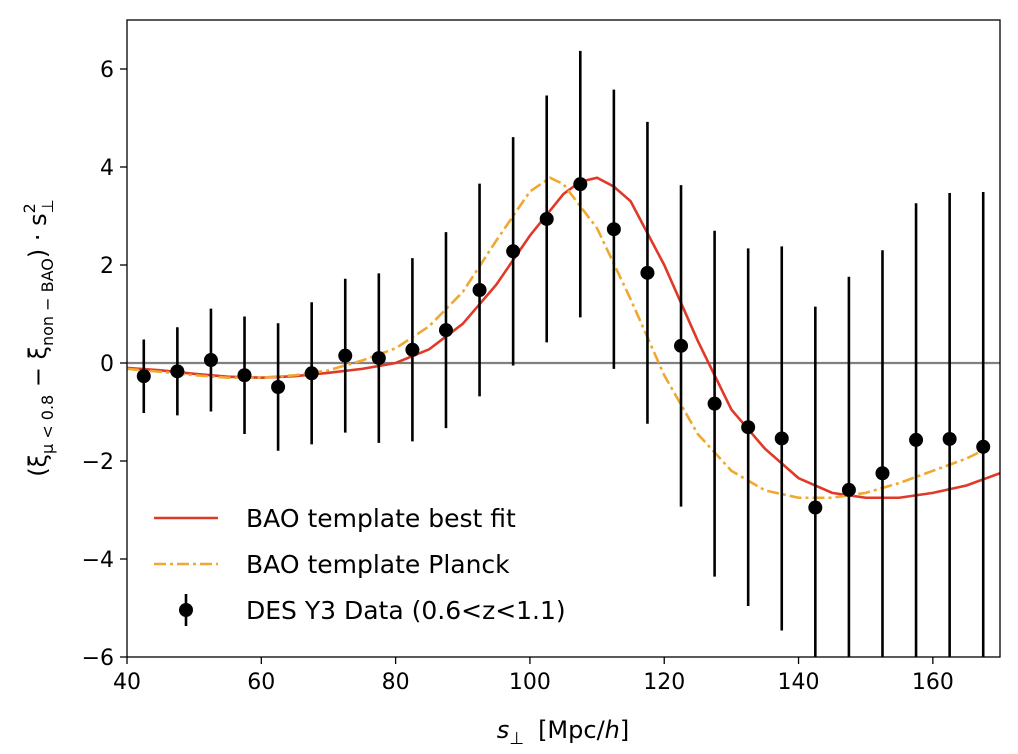 The image size is (1018, 754). I want to click on y-tick-label: −2, so click(98, 462).